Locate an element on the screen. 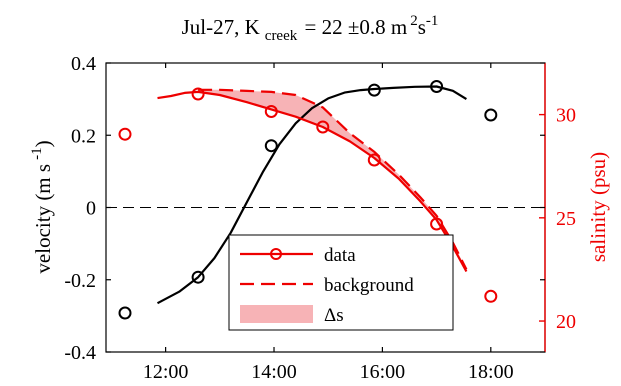 The width and height of the screenshot is (621, 386). chart-title: Jul-27, K creek = 22 ±0.8 m 2s-1 is located at coordinates (310, 28).